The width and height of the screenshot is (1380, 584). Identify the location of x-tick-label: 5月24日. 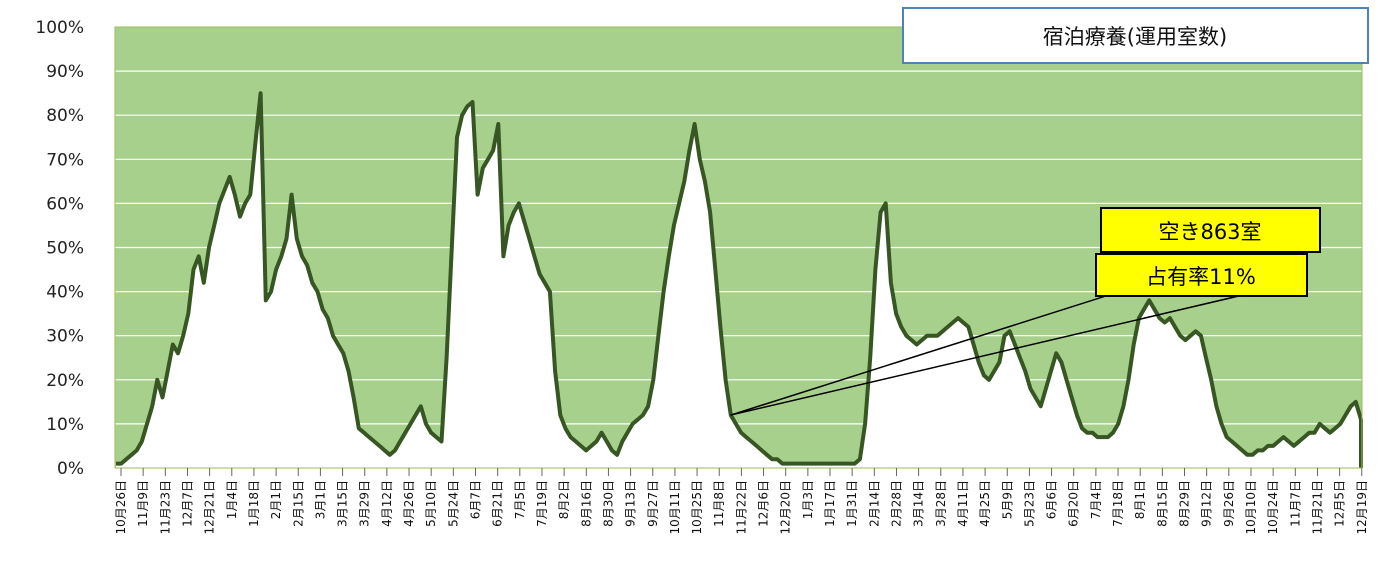
(453, 503).